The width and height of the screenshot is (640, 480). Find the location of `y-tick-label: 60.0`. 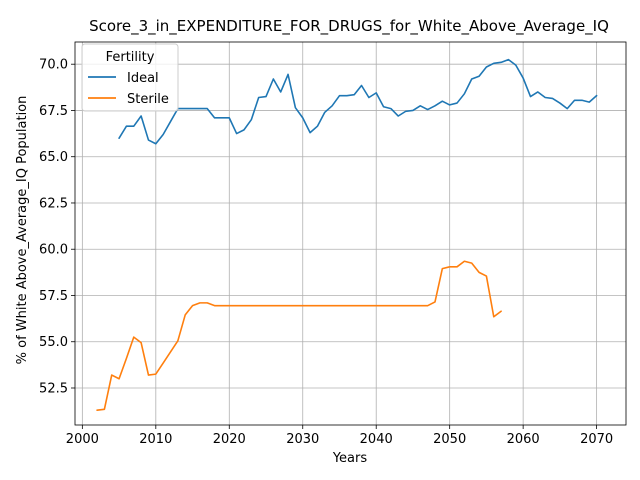

y-tick-label: 60.0 is located at coordinates (53, 250).